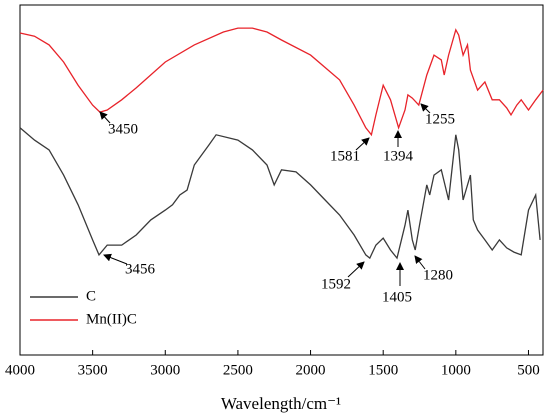  Describe the element at coordinates (238, 370) in the screenshot. I see `x-tick-label: 2500` at that location.